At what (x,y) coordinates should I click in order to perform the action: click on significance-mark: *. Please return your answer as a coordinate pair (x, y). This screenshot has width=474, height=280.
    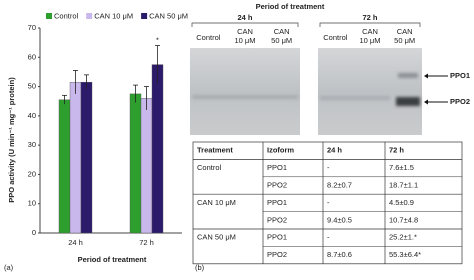
    Looking at the image, I should click on (157, 40).